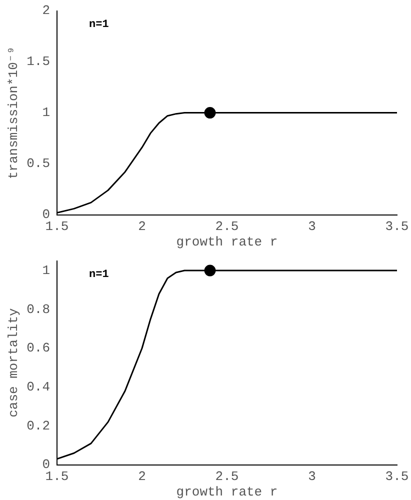  Describe the element at coordinates (46, 10) in the screenshot. I see `y-tick-label: 2` at that location.